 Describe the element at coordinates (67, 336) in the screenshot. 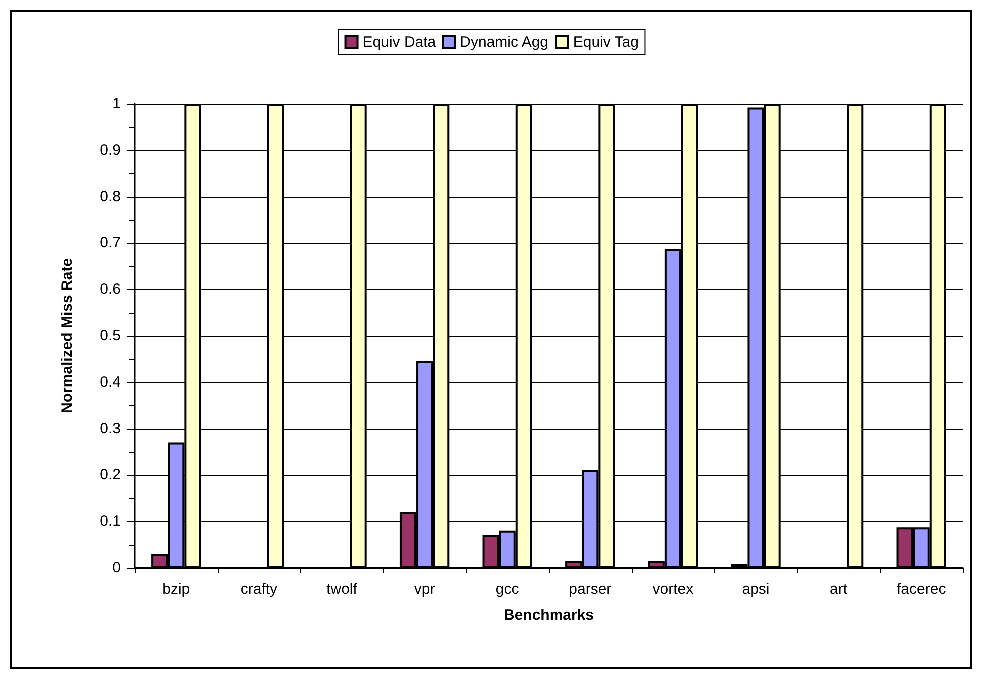

I see `y-axis-title: Normalized Miss Rate` at that location.